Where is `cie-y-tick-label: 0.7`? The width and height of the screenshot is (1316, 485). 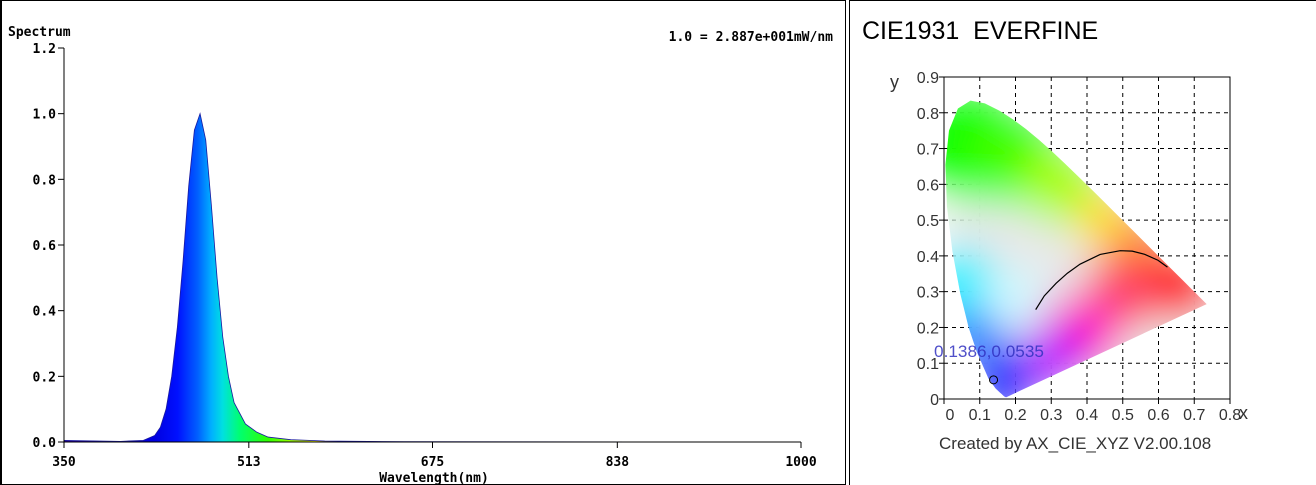 cie-y-tick-label: 0.7 is located at coordinates (928, 150).